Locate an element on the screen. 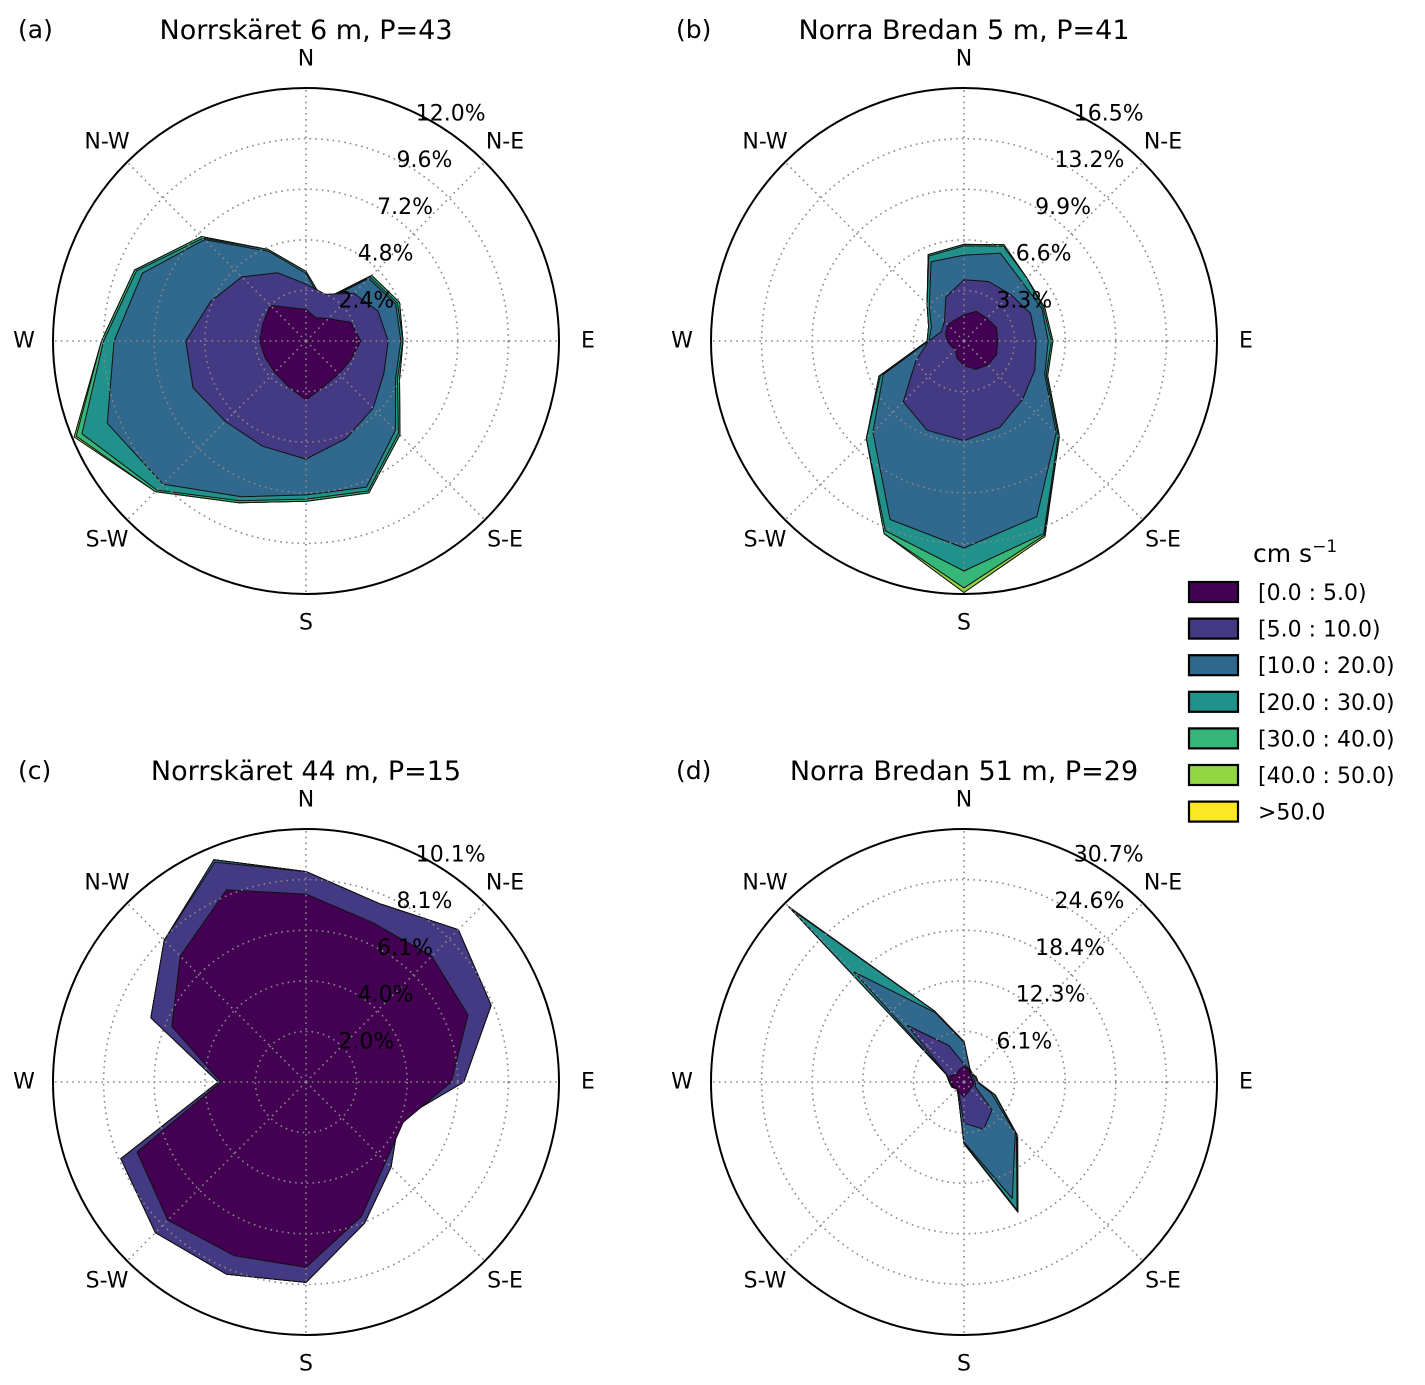 This screenshot has height=1385, width=1425. outer-frame is located at coordinates (306, 341).